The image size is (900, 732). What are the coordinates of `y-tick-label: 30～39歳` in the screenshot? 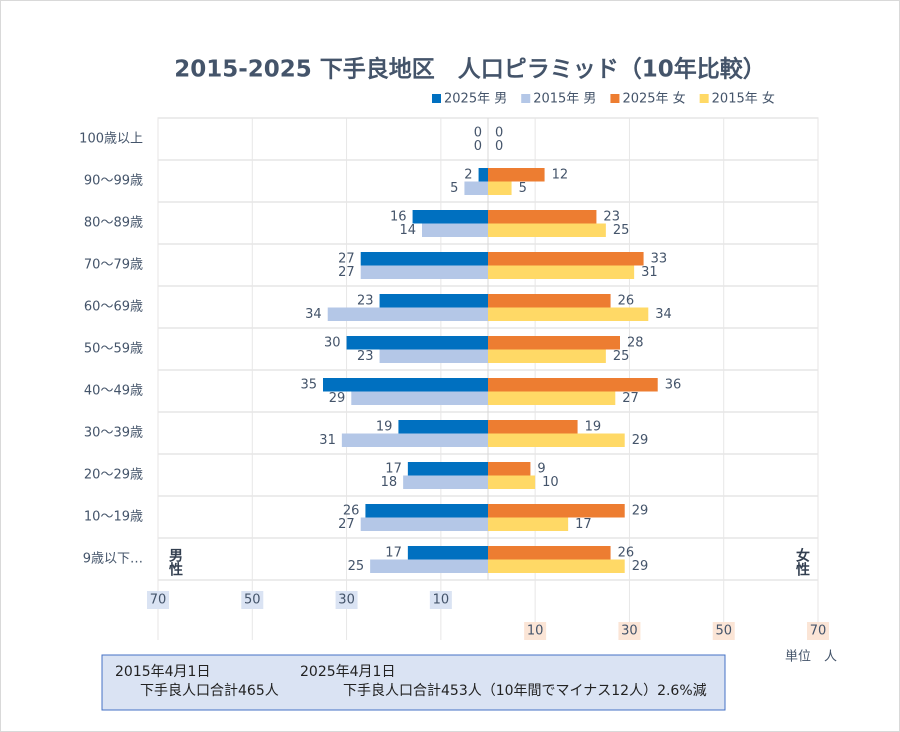 It's located at (113, 433).